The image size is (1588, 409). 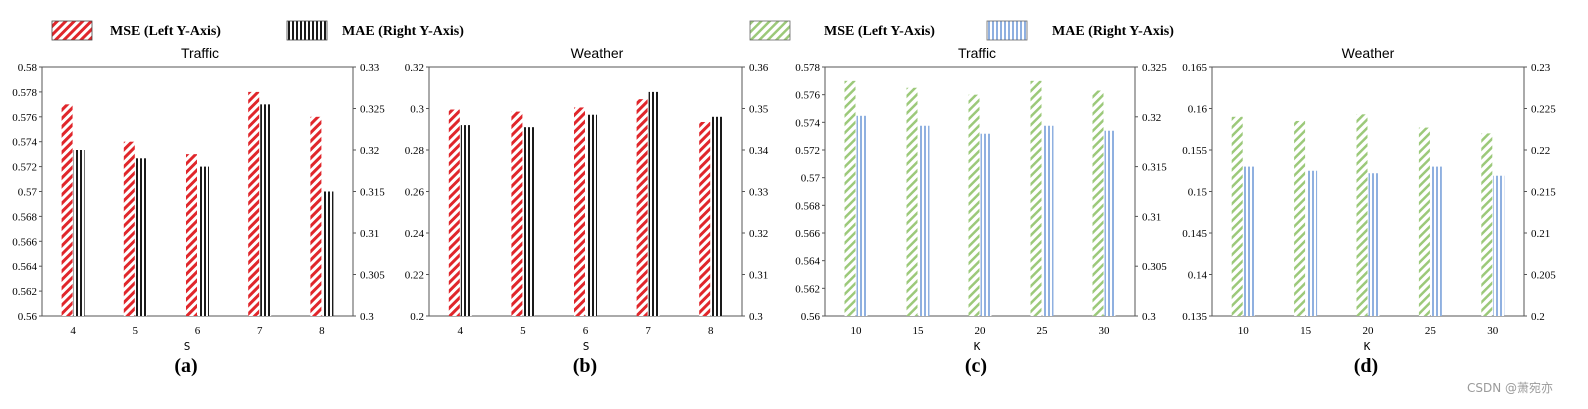 I want to click on x-tick-label: 8, so click(x=711, y=331).